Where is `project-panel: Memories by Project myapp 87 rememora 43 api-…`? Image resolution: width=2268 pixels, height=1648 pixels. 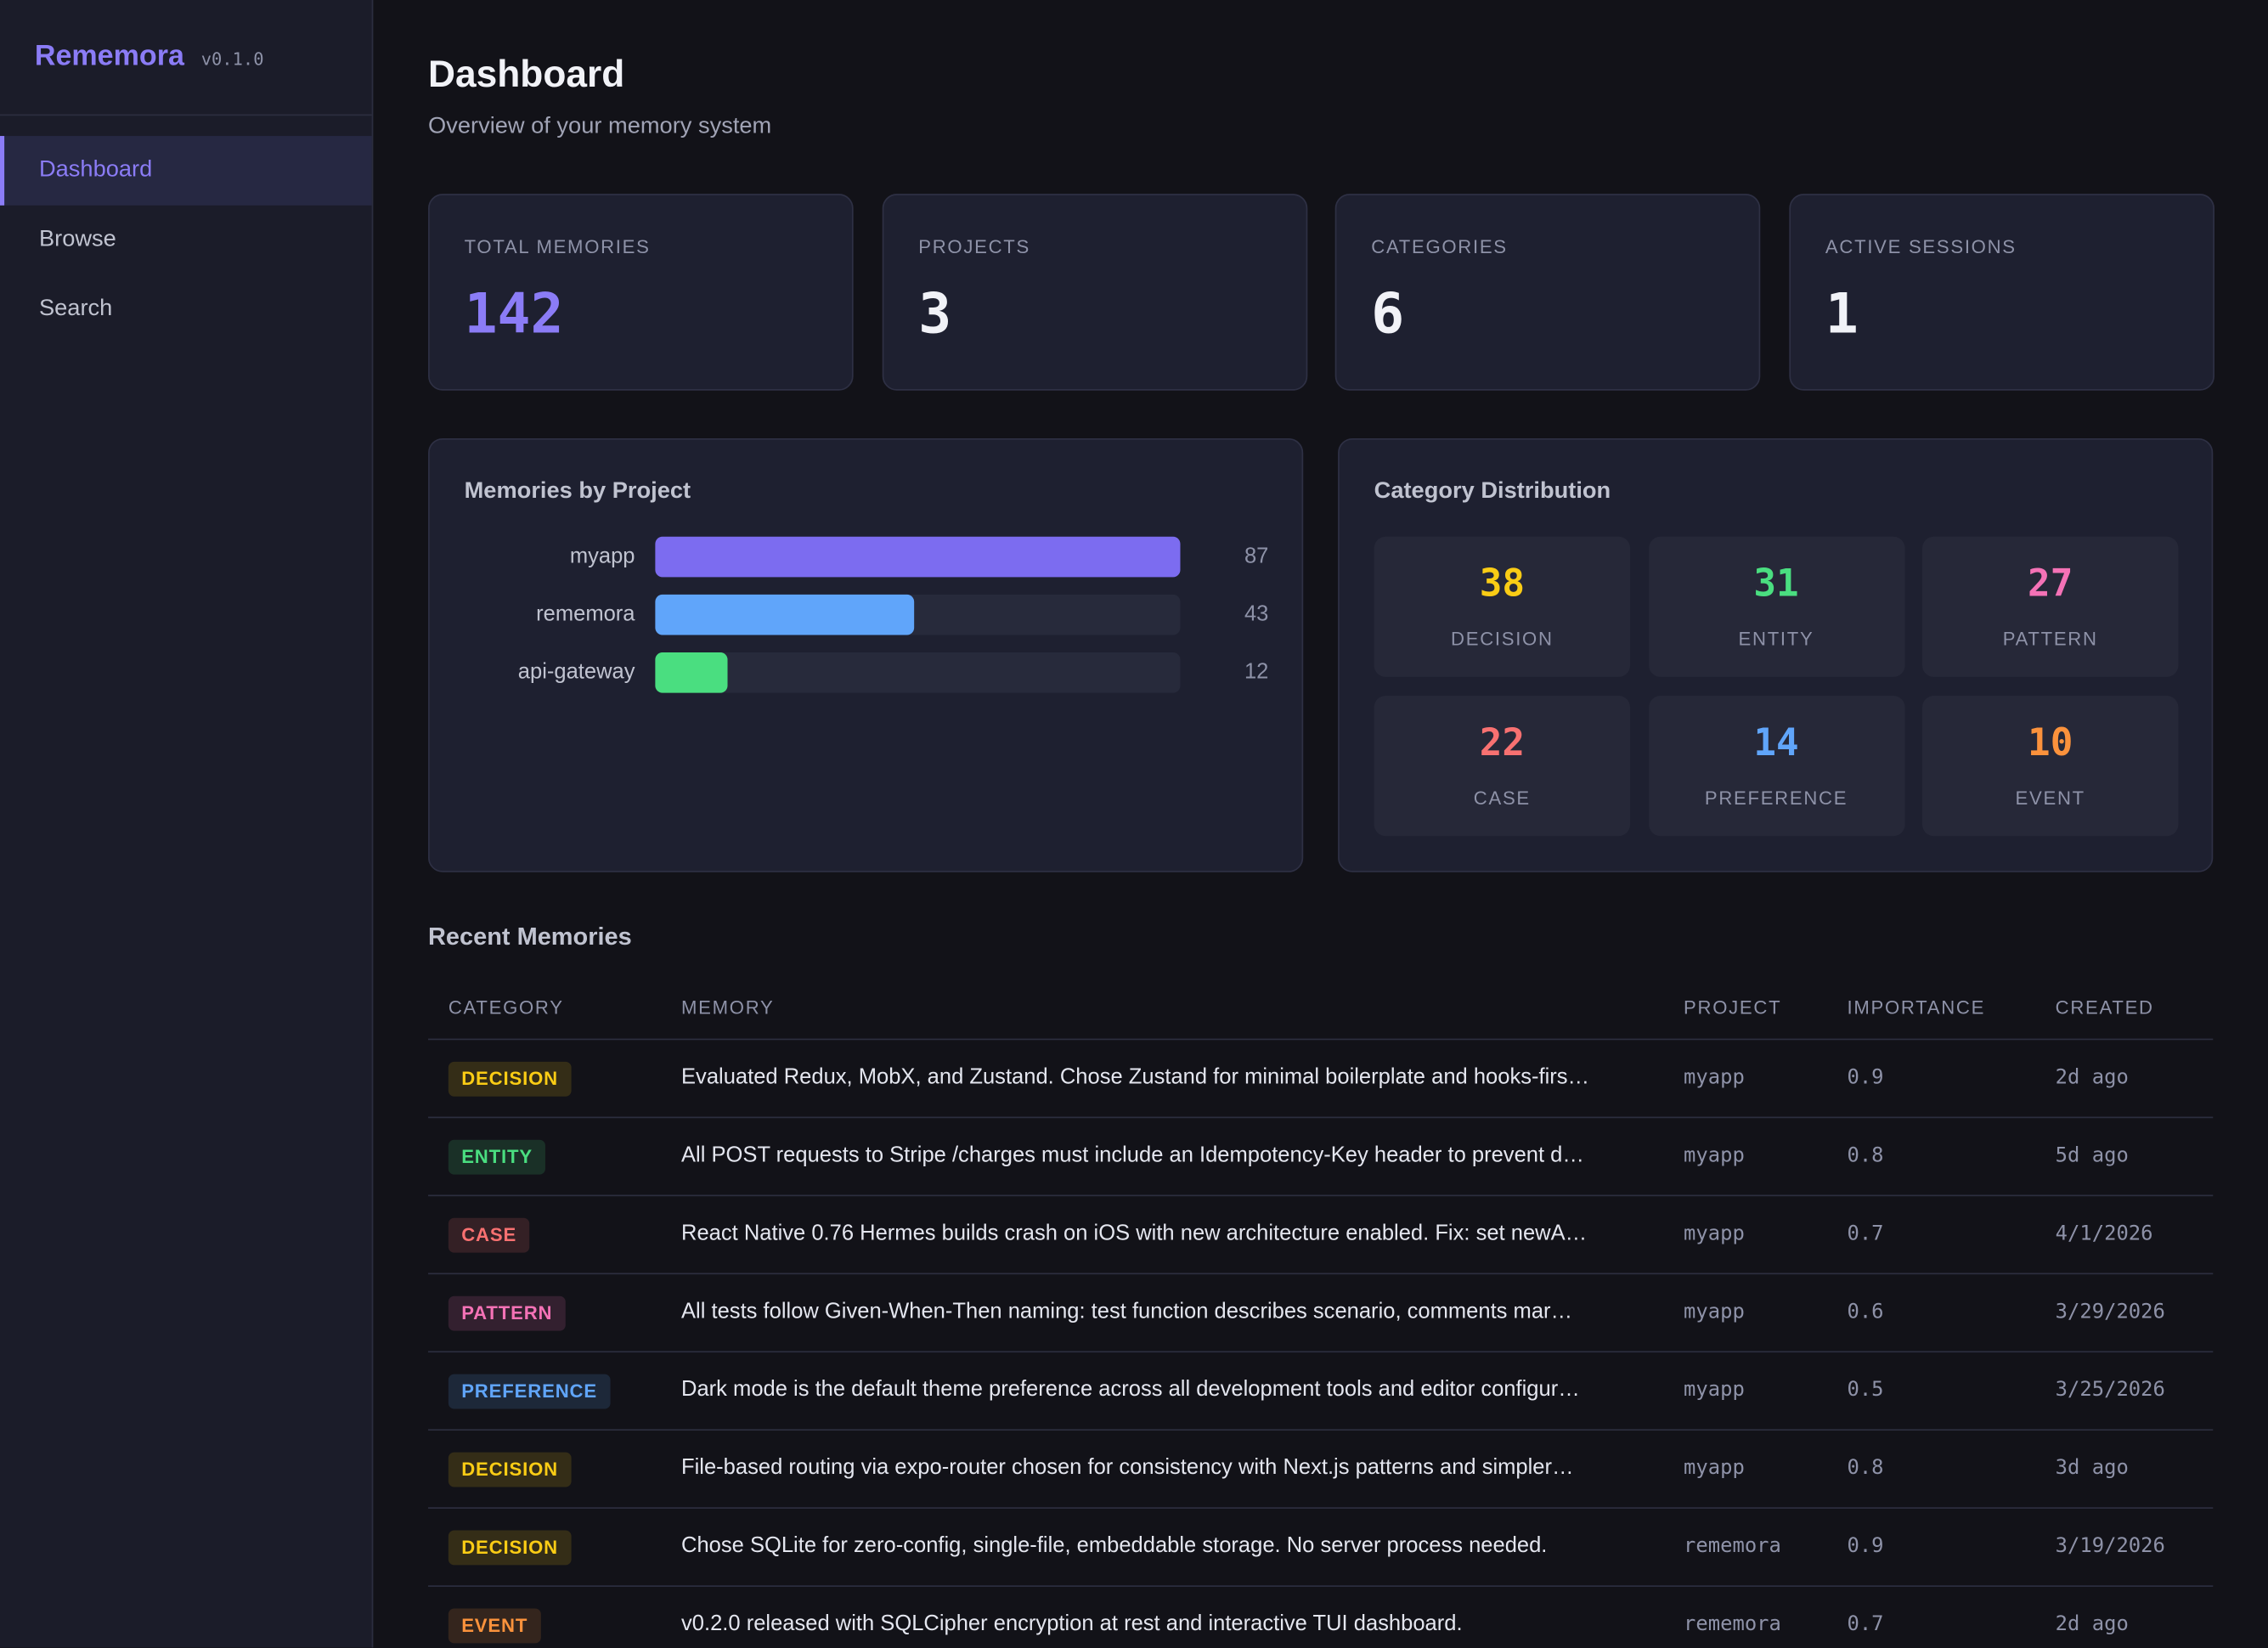 project-panel: Memories by Project myapp 87 rememora 43 api-… is located at coordinates (866, 654).